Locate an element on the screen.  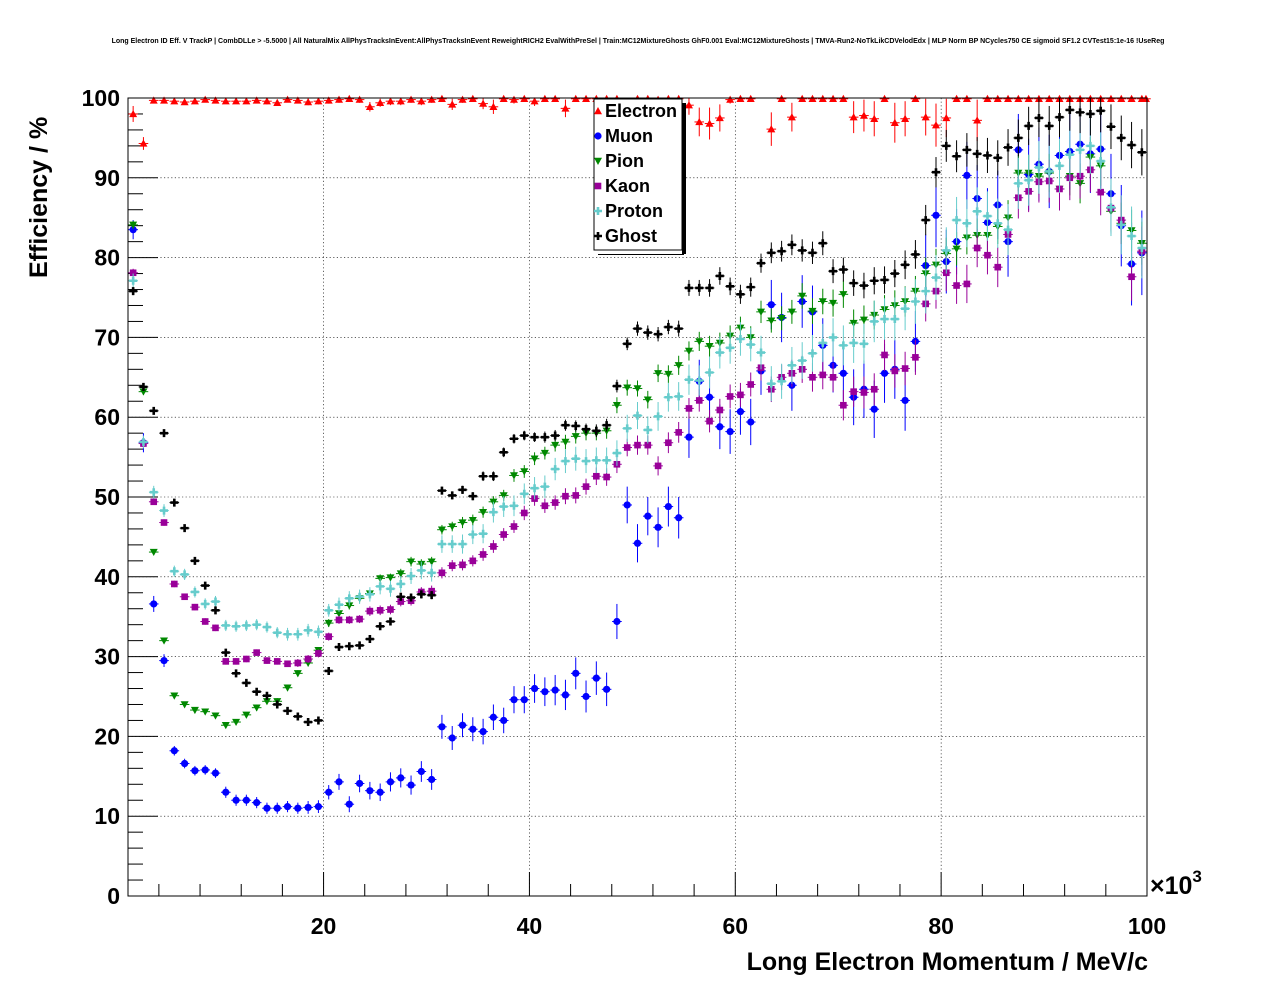
legend-label-proton: Proton is located at coordinates (634, 211).